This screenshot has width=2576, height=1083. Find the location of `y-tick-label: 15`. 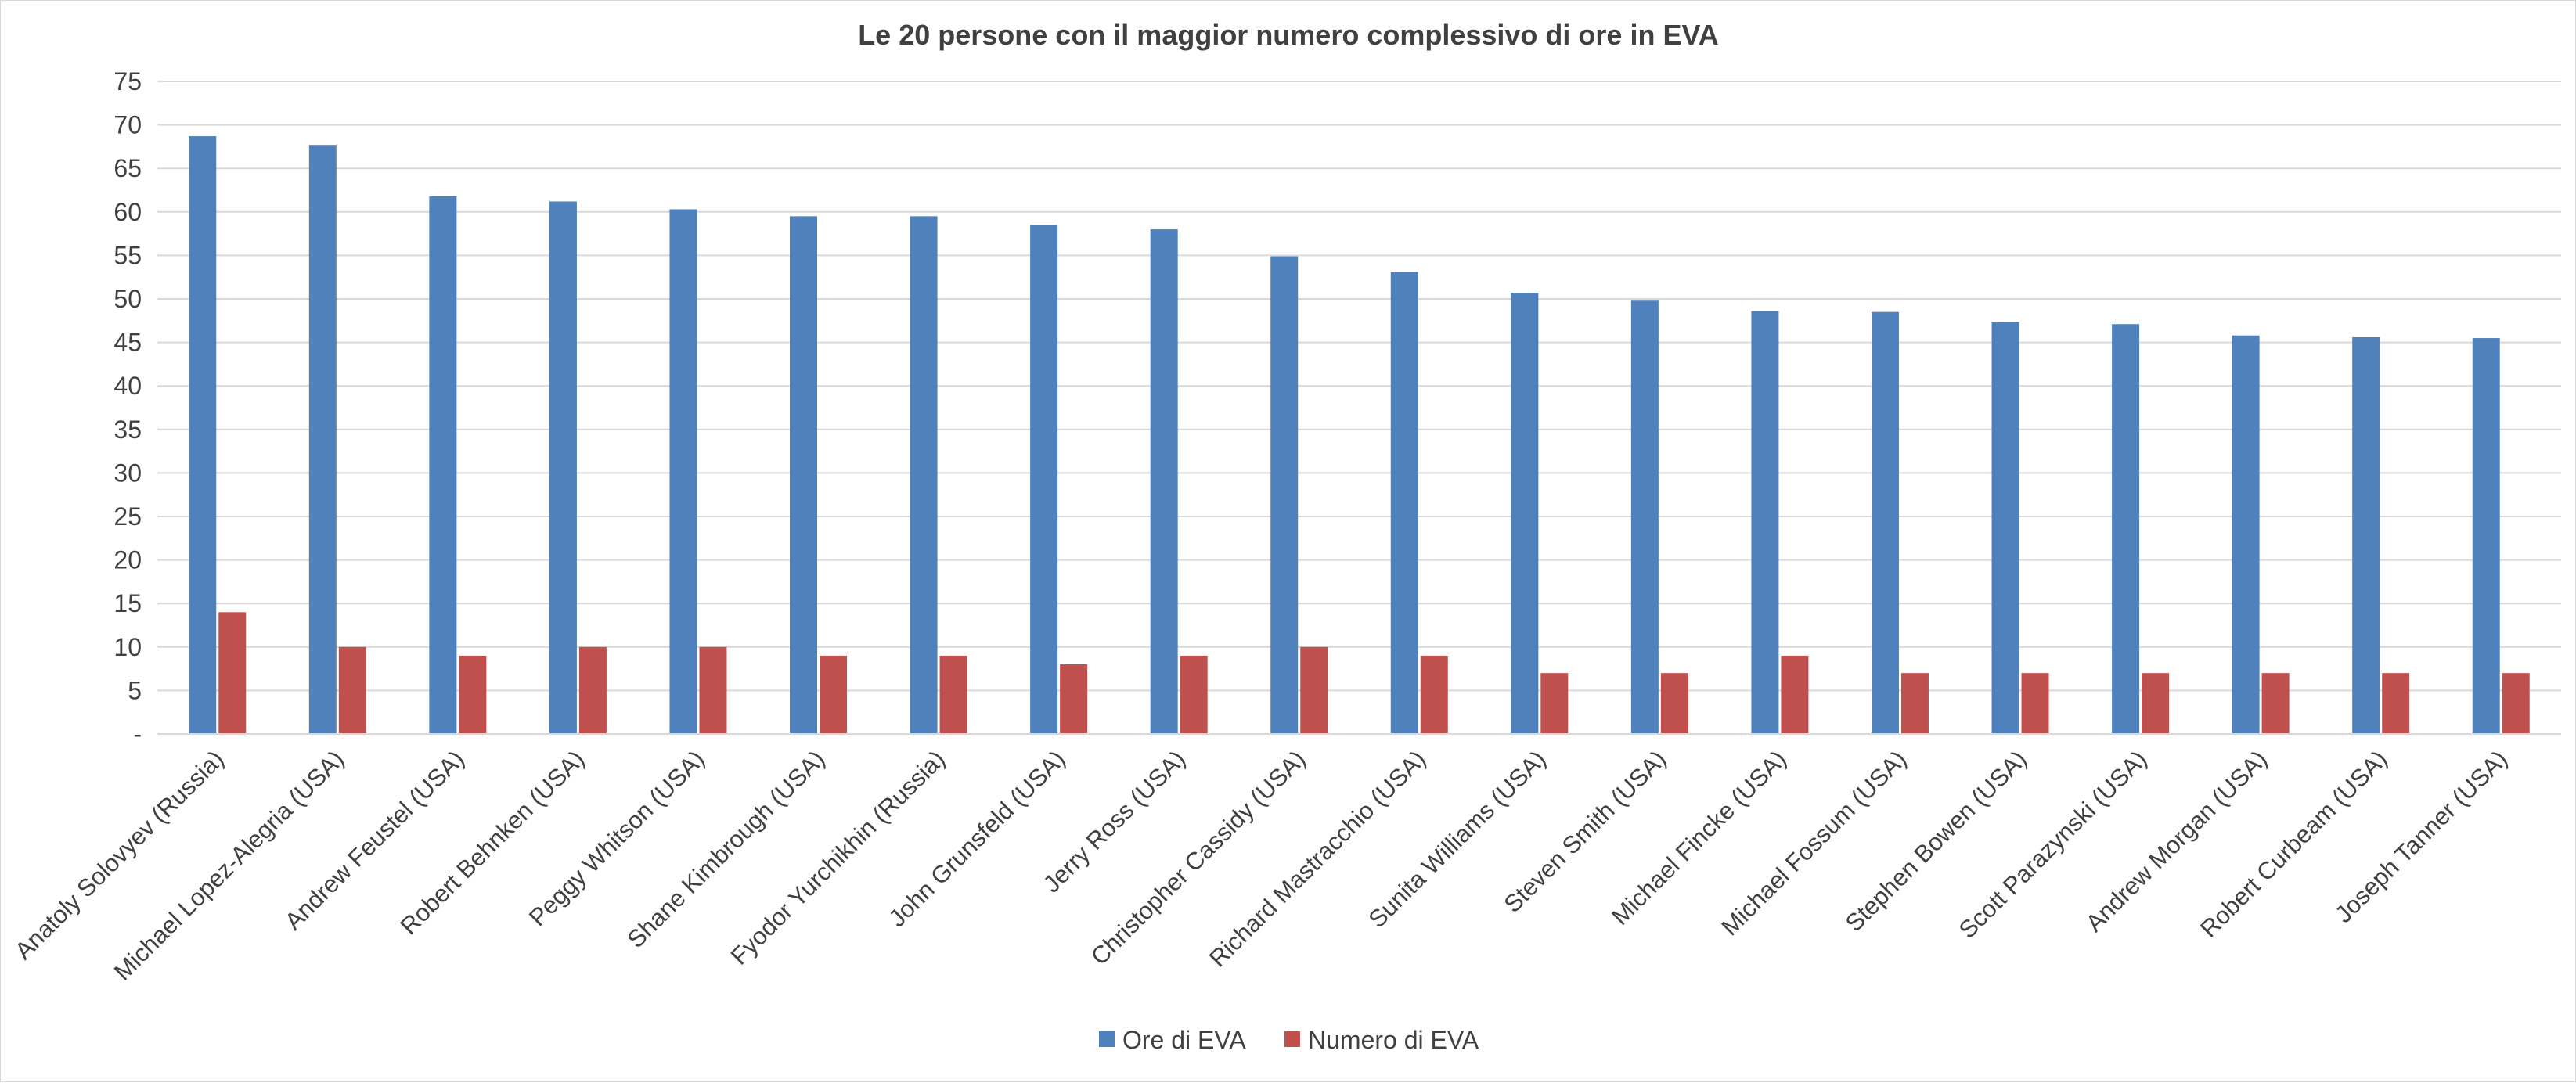

y-tick-label: 15 is located at coordinates (127, 603).